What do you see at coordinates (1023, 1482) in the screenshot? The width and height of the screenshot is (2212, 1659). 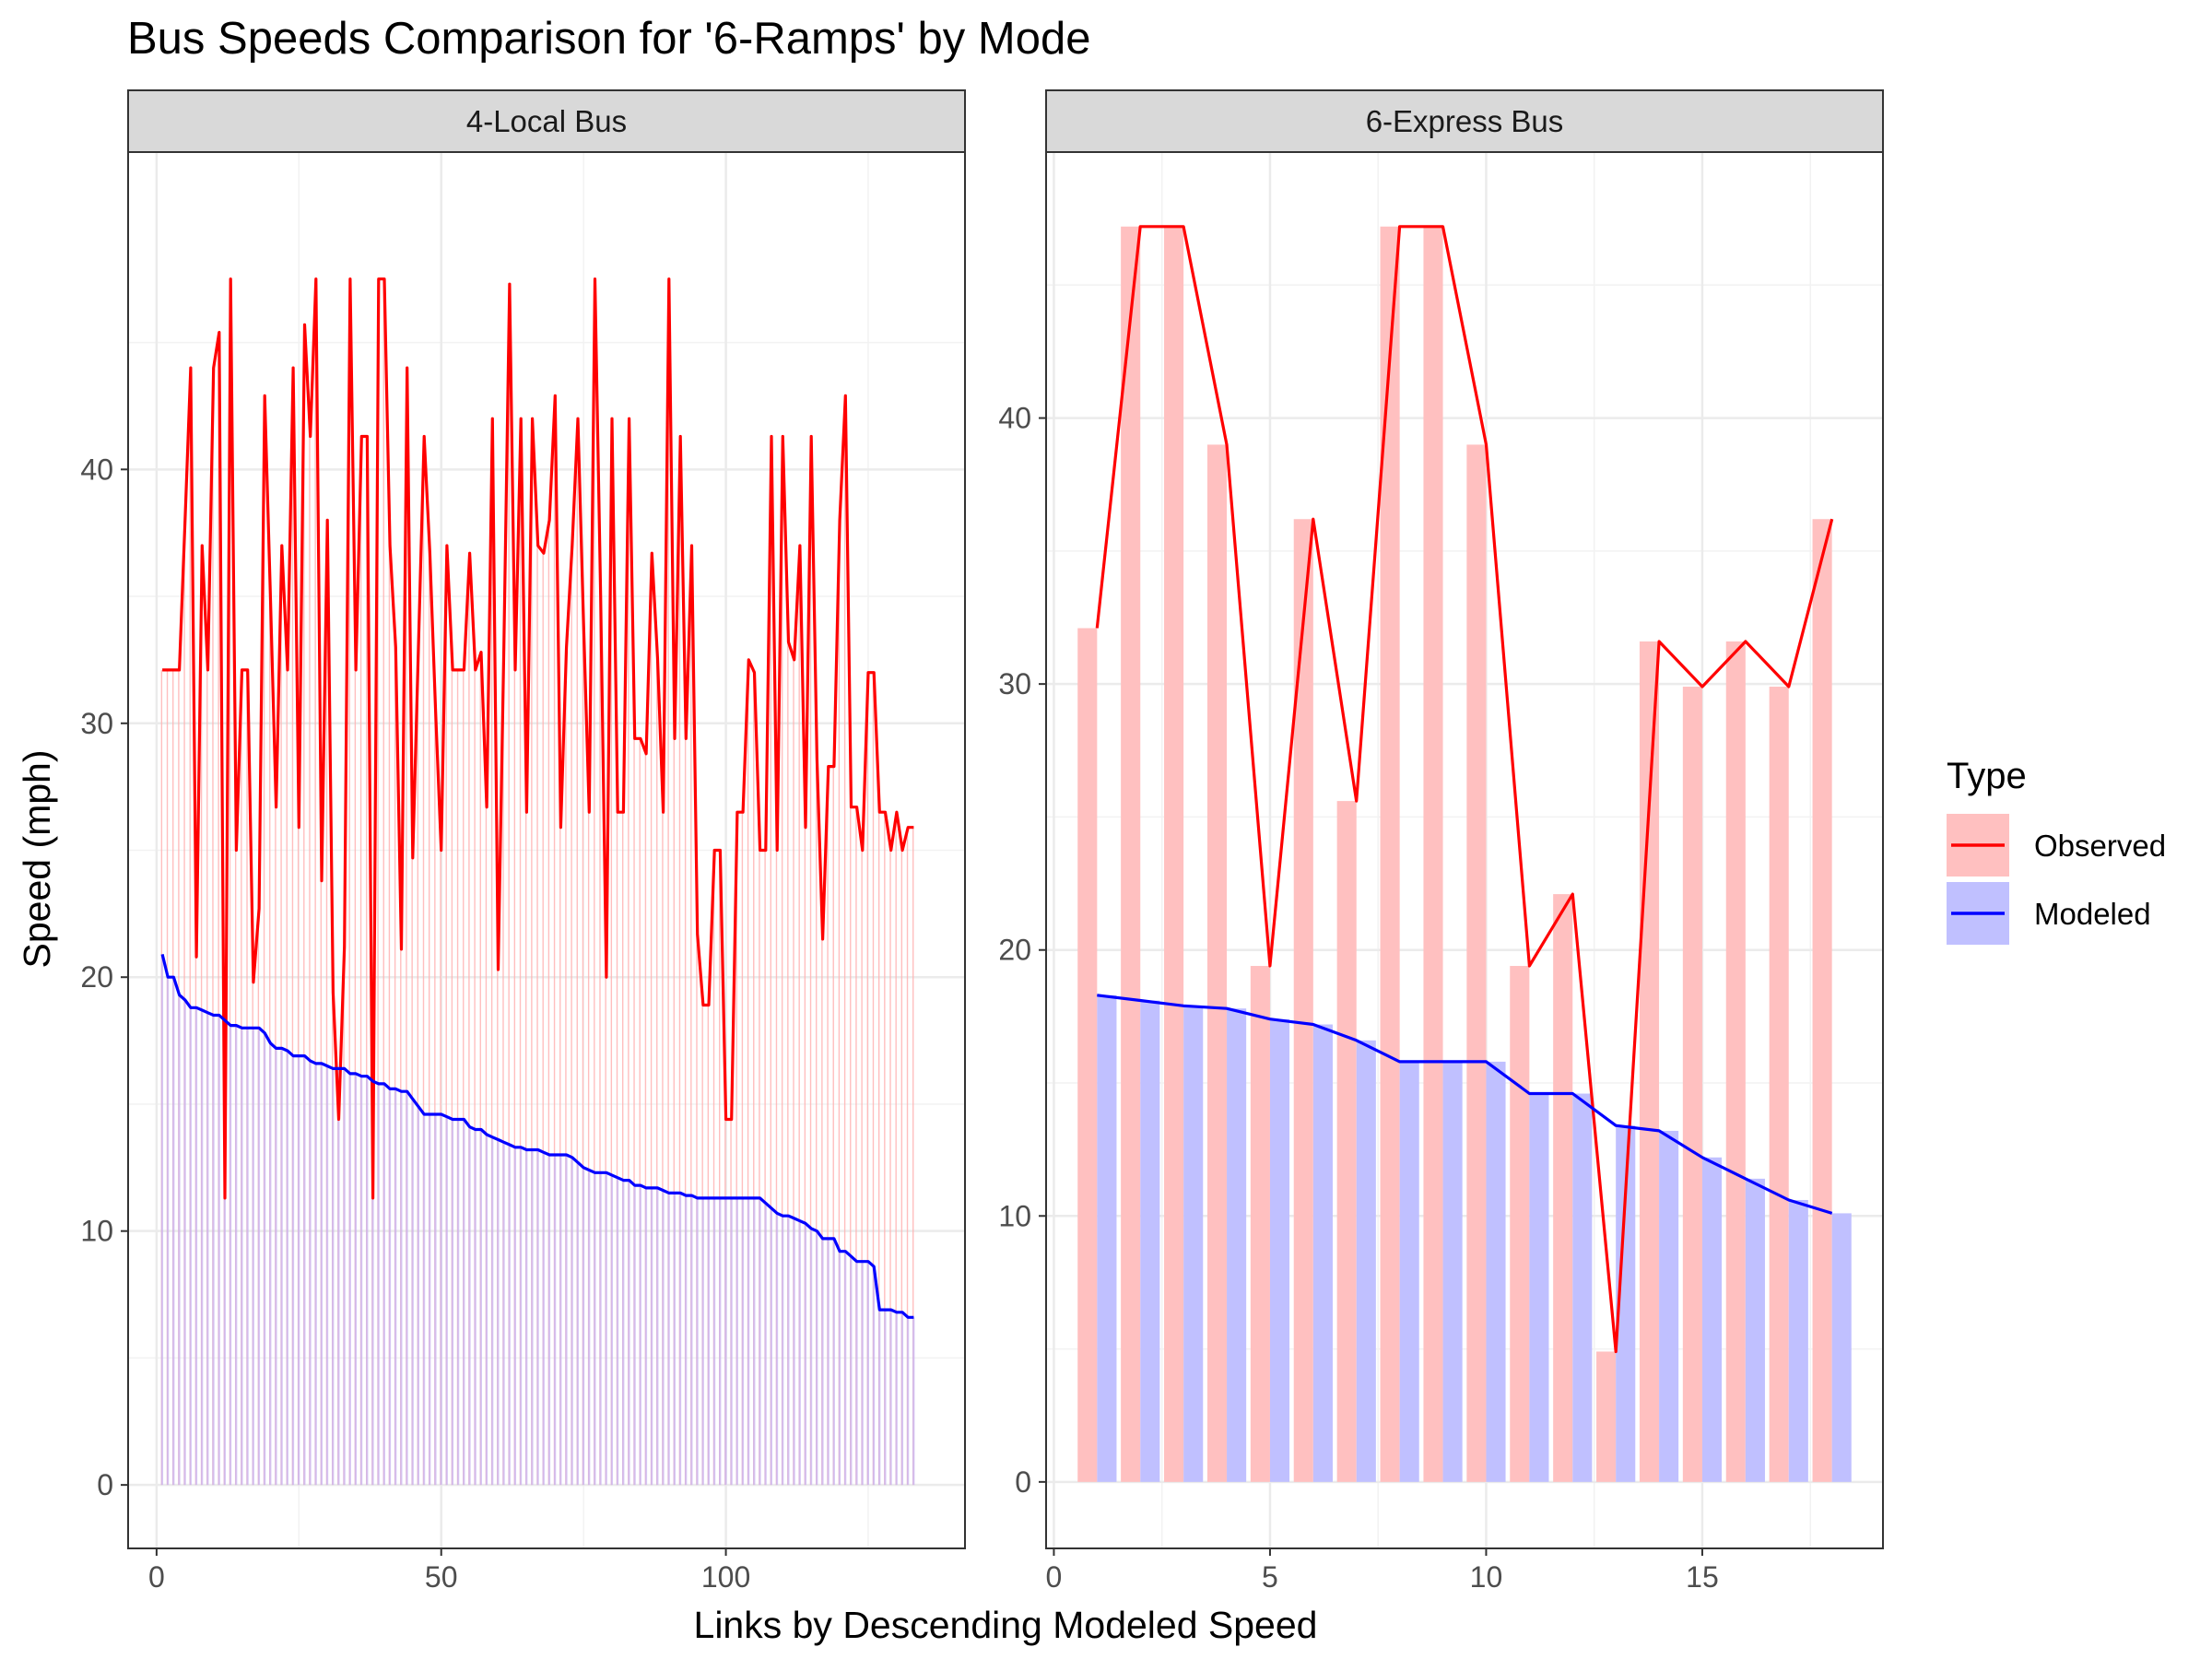 I see `y-tick-label: 0` at bounding box center [1023, 1482].